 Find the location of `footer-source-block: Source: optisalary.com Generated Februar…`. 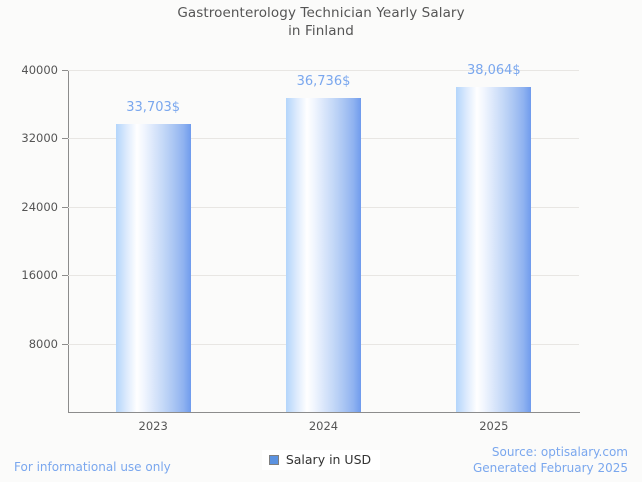

footer-source-block: Source: optisalary.com Generated Februar… is located at coordinates (550, 460).